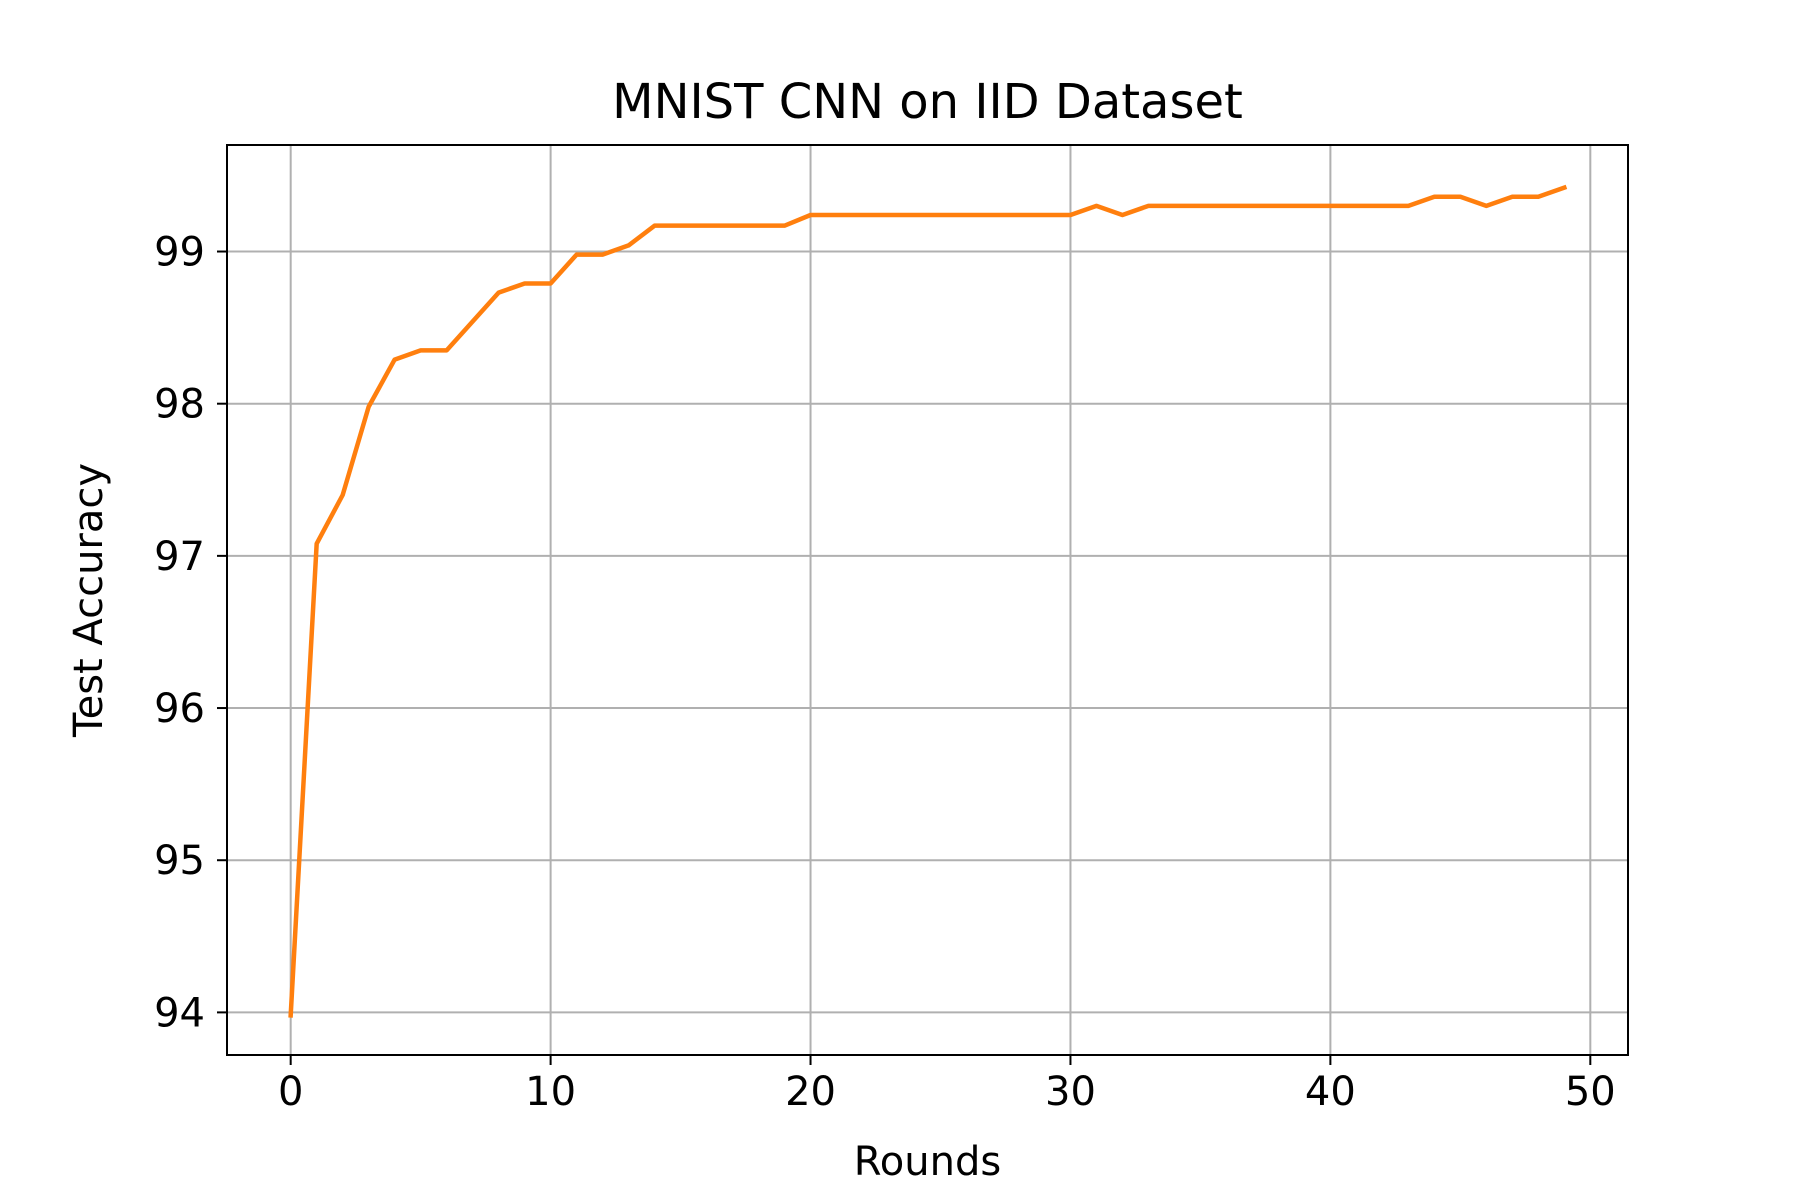  I want to click on y-tick-label: 98, so click(179, 405).